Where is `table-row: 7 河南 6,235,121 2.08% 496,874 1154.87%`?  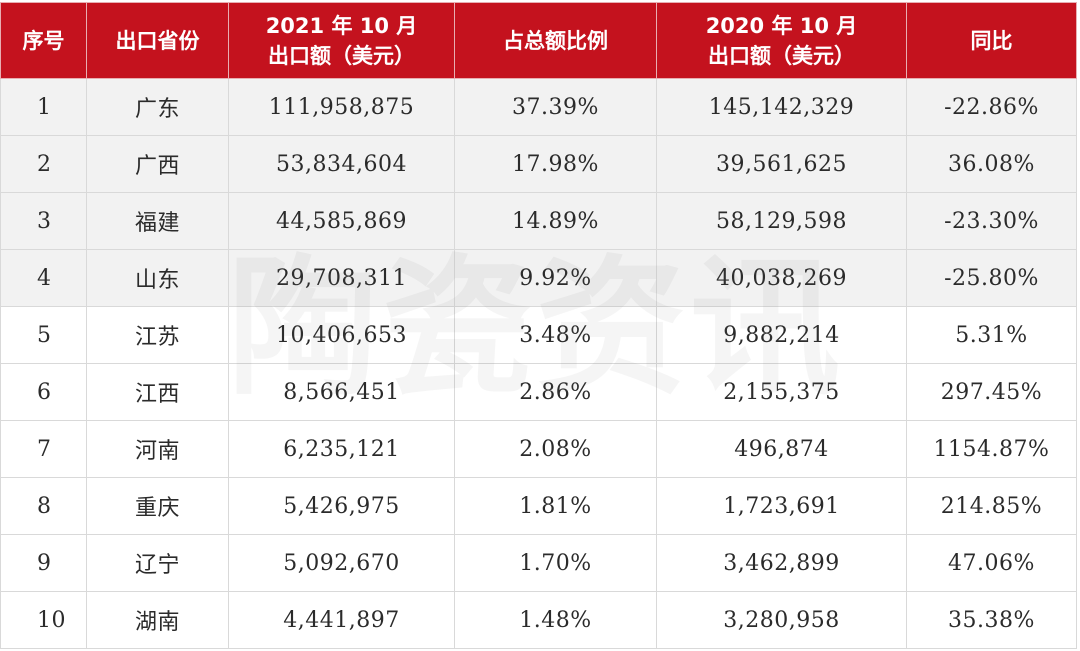 table-row: 7 河南 6,235,121 2.08% 496,874 1154.87% is located at coordinates (538, 449).